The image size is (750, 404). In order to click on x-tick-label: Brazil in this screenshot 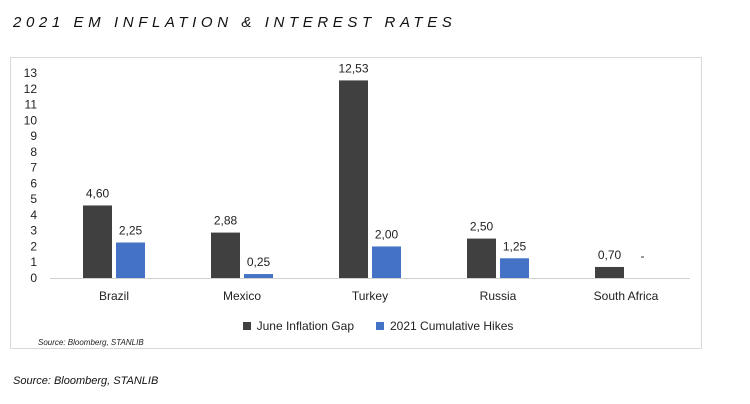, I will do `click(114, 296)`.